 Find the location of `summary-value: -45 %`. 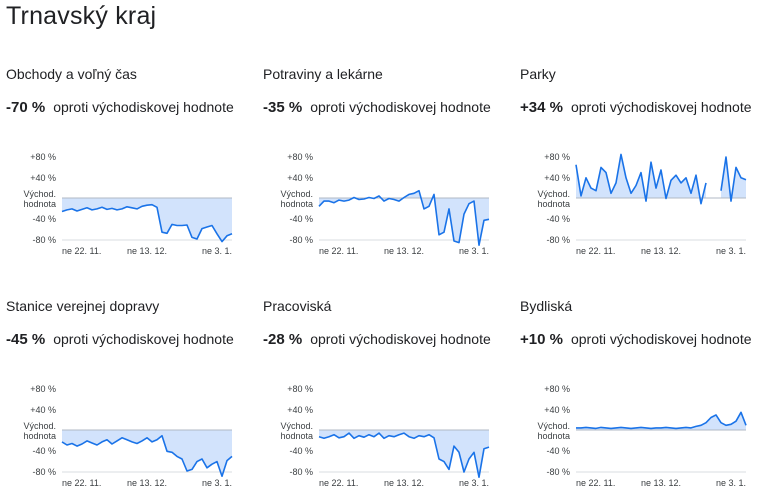

summary-value: -45 % is located at coordinates (26, 339).